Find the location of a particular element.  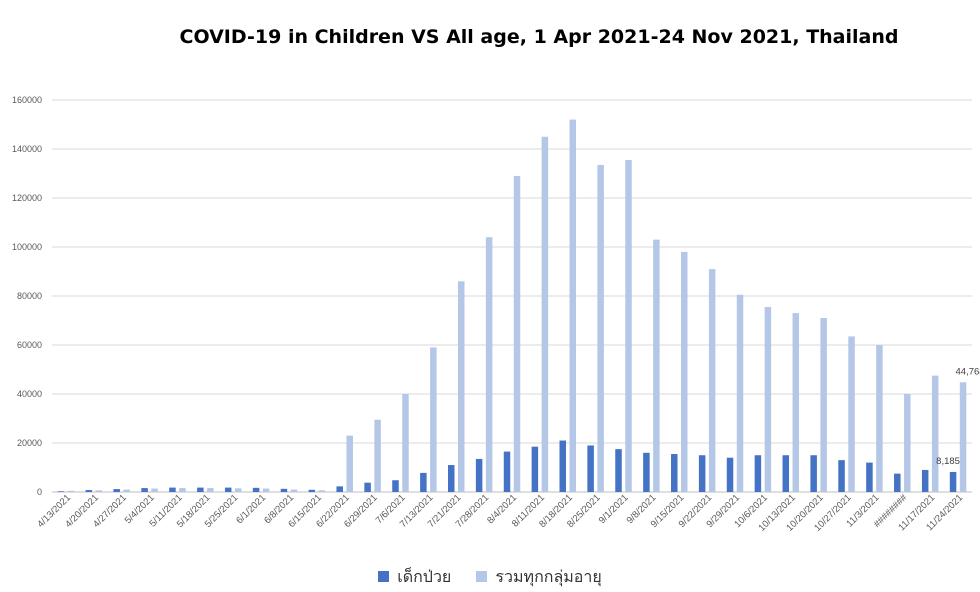

y-tick-label: 100000 is located at coordinates (27, 247).